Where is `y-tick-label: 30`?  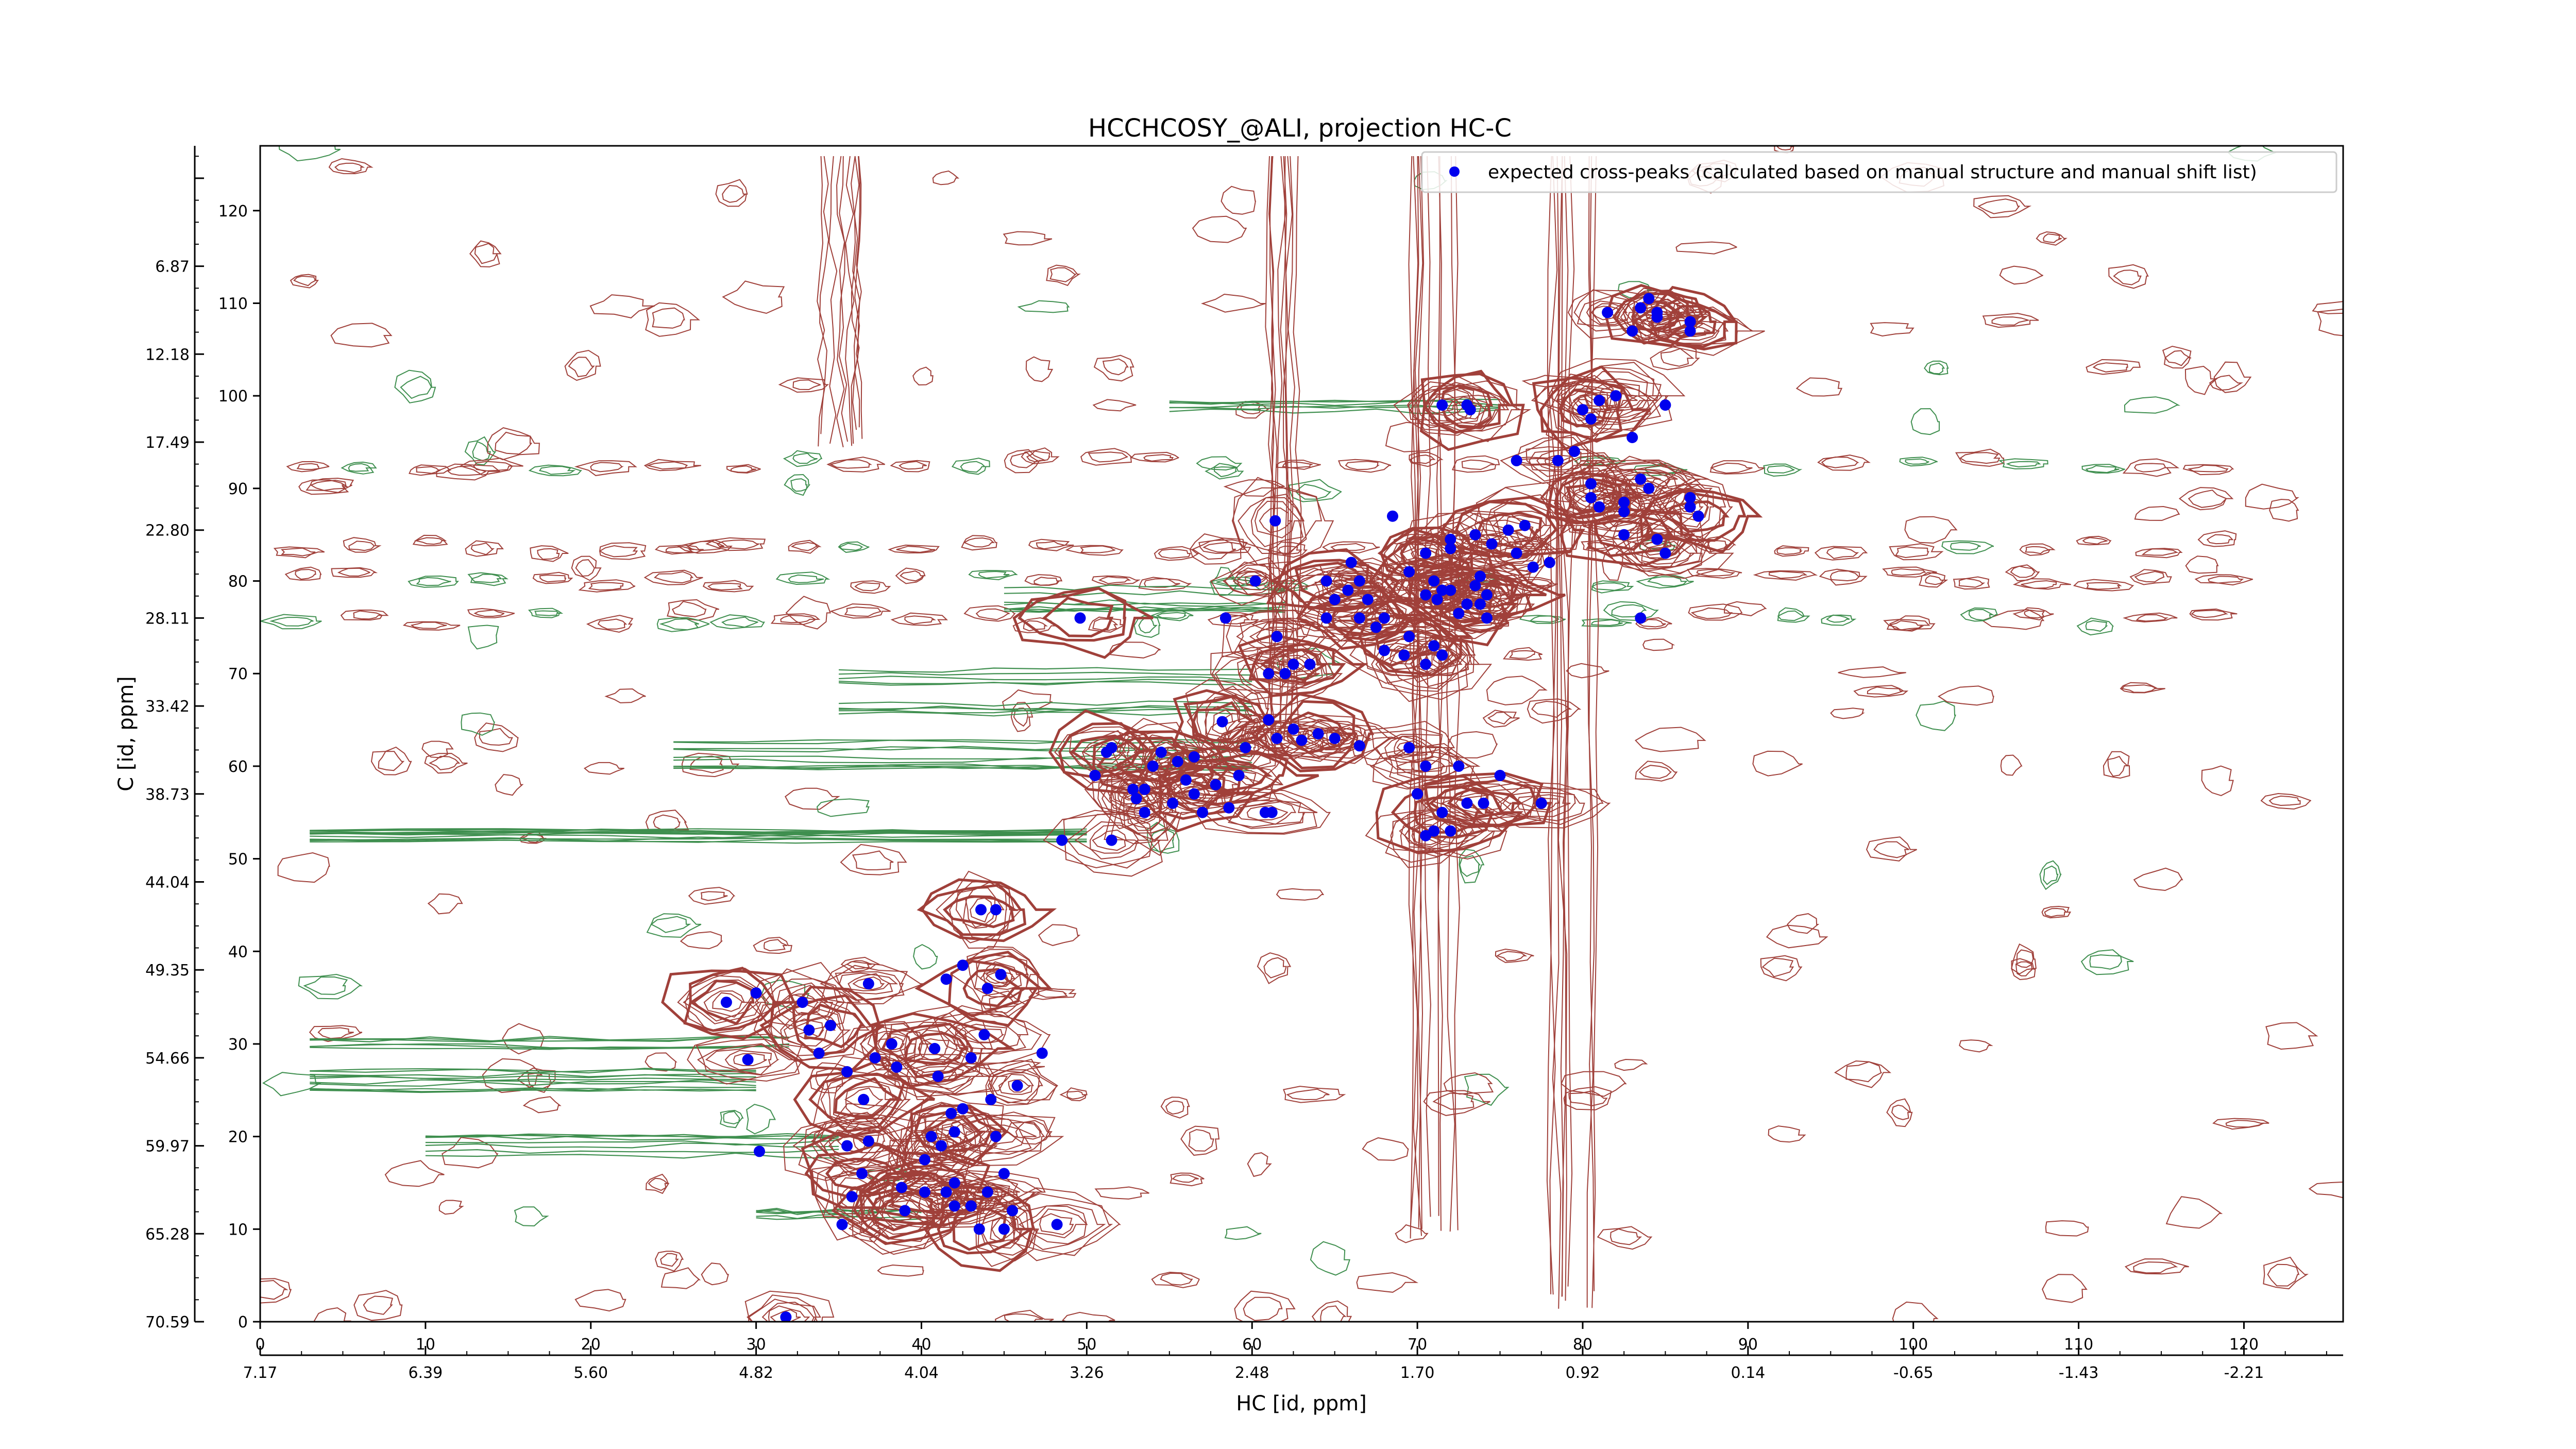
y-tick-label: 30 is located at coordinates (238, 1045).